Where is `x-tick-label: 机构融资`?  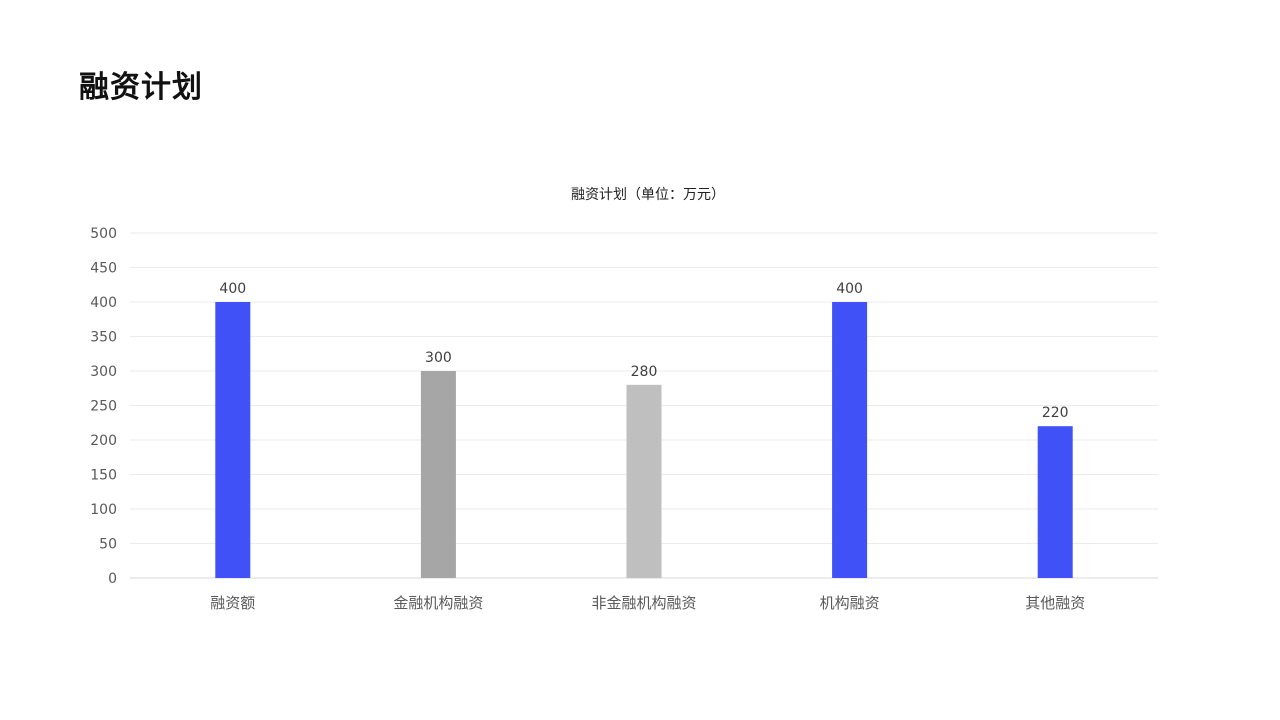
x-tick-label: 机构融资 is located at coordinates (850, 603).